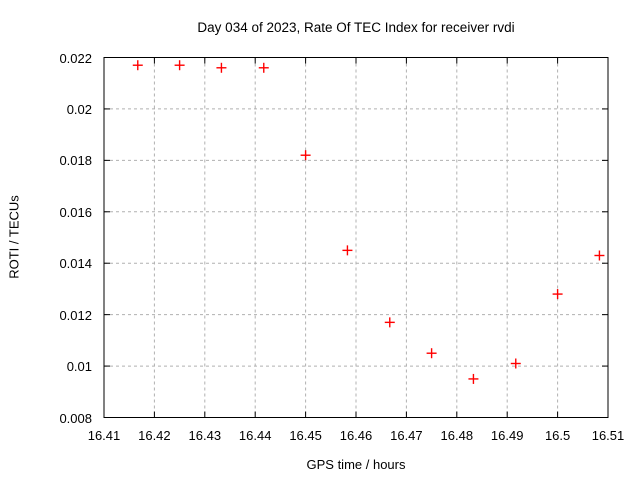 The height and width of the screenshot is (480, 640). What do you see at coordinates (79, 109) in the screenshot?
I see `y-tick-label: 0.02` at bounding box center [79, 109].